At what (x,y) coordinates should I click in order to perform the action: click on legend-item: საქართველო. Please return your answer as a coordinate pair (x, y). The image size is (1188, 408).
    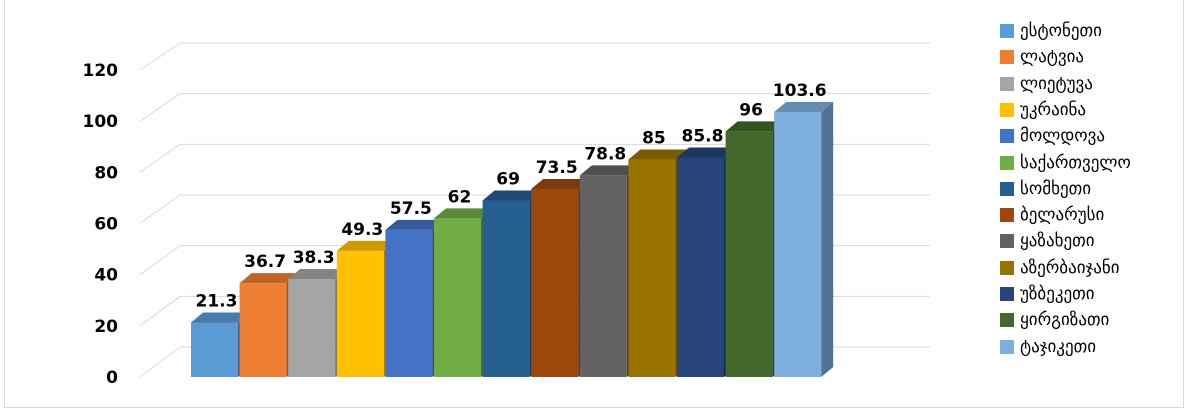
    Looking at the image, I should click on (1065, 163).